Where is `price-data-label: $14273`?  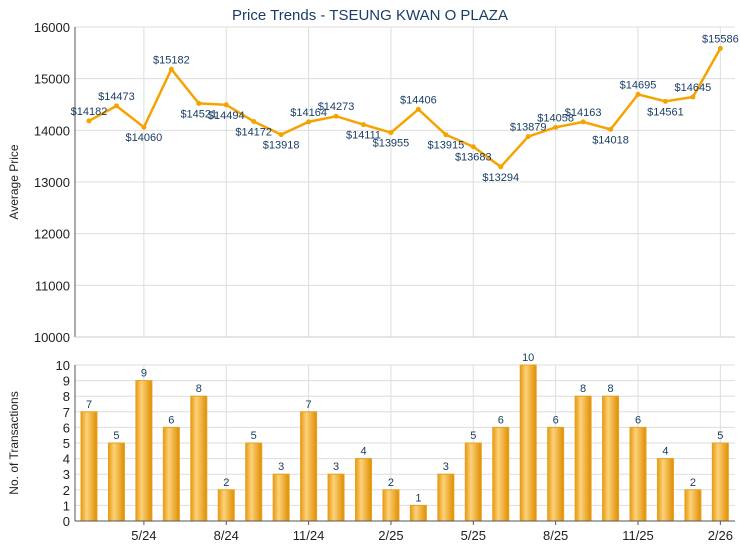 price-data-label: $14273 is located at coordinates (336, 107).